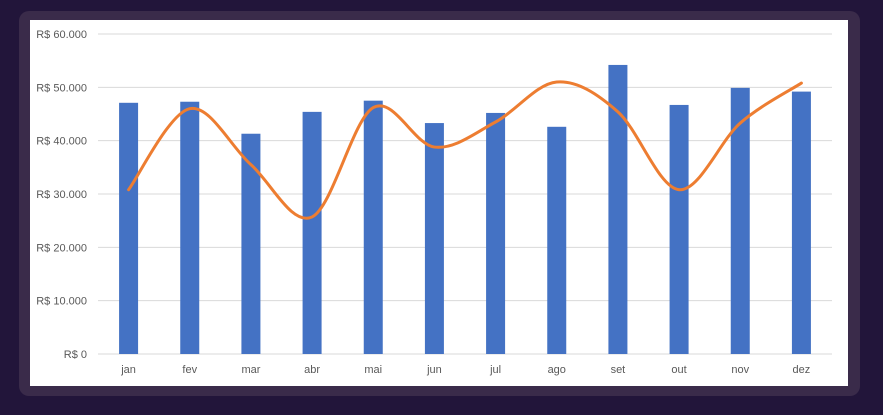 The width and height of the screenshot is (883, 415). I want to click on bar-jan, so click(129, 228).